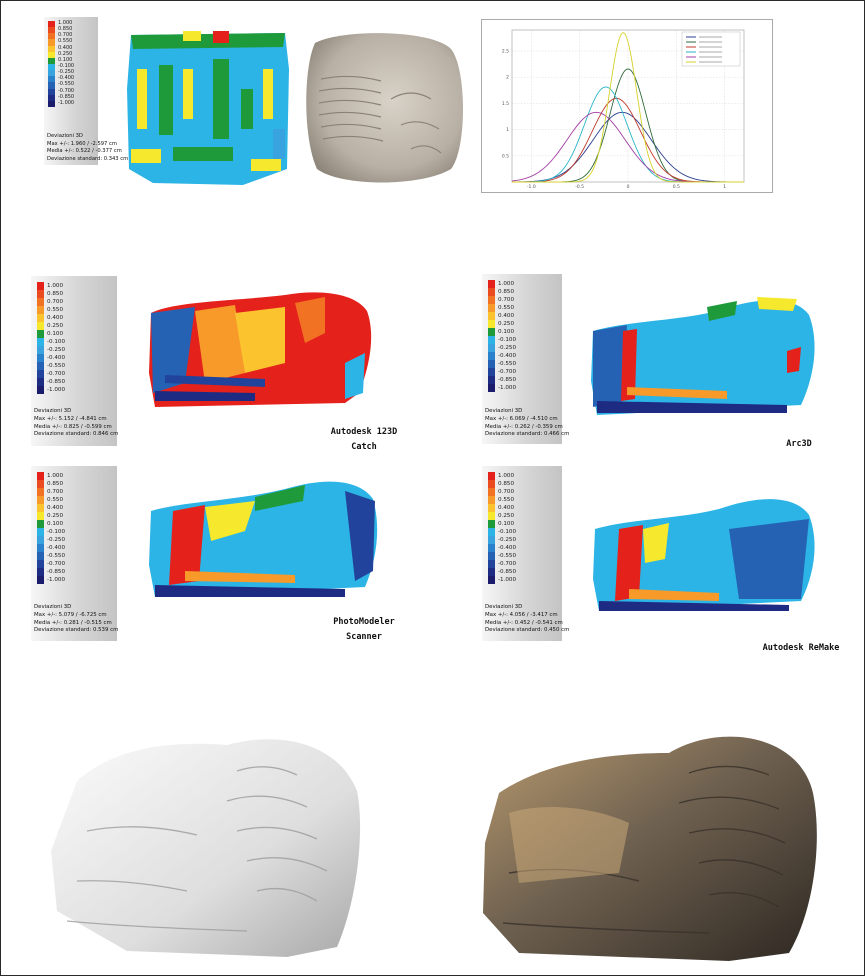 This screenshot has width=865, height=976. What do you see at coordinates (505, 104) in the screenshot?
I see `y-tick-label: 1.5` at bounding box center [505, 104].